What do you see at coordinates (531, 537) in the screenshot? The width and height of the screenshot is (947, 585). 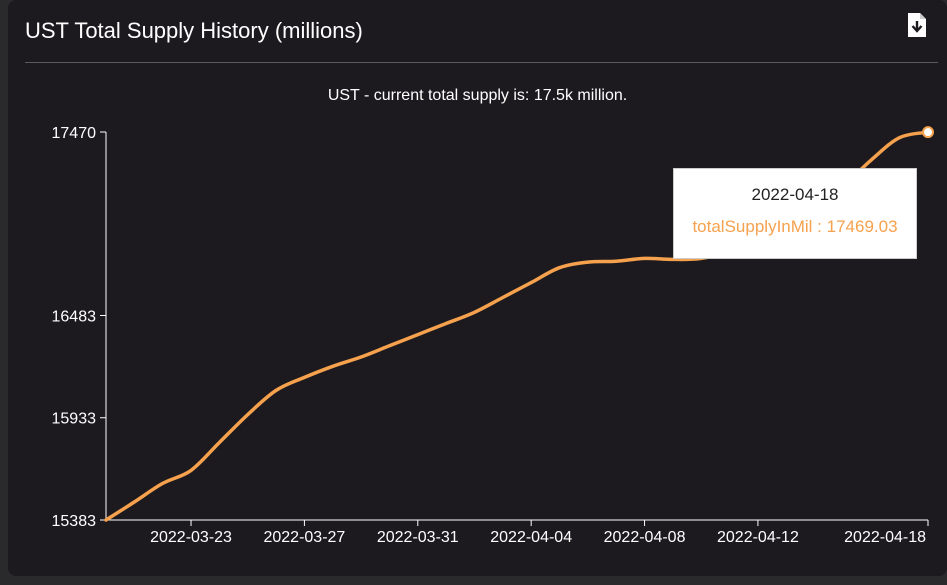 I see `x-tick-label: 2022-04-04` at bounding box center [531, 537].